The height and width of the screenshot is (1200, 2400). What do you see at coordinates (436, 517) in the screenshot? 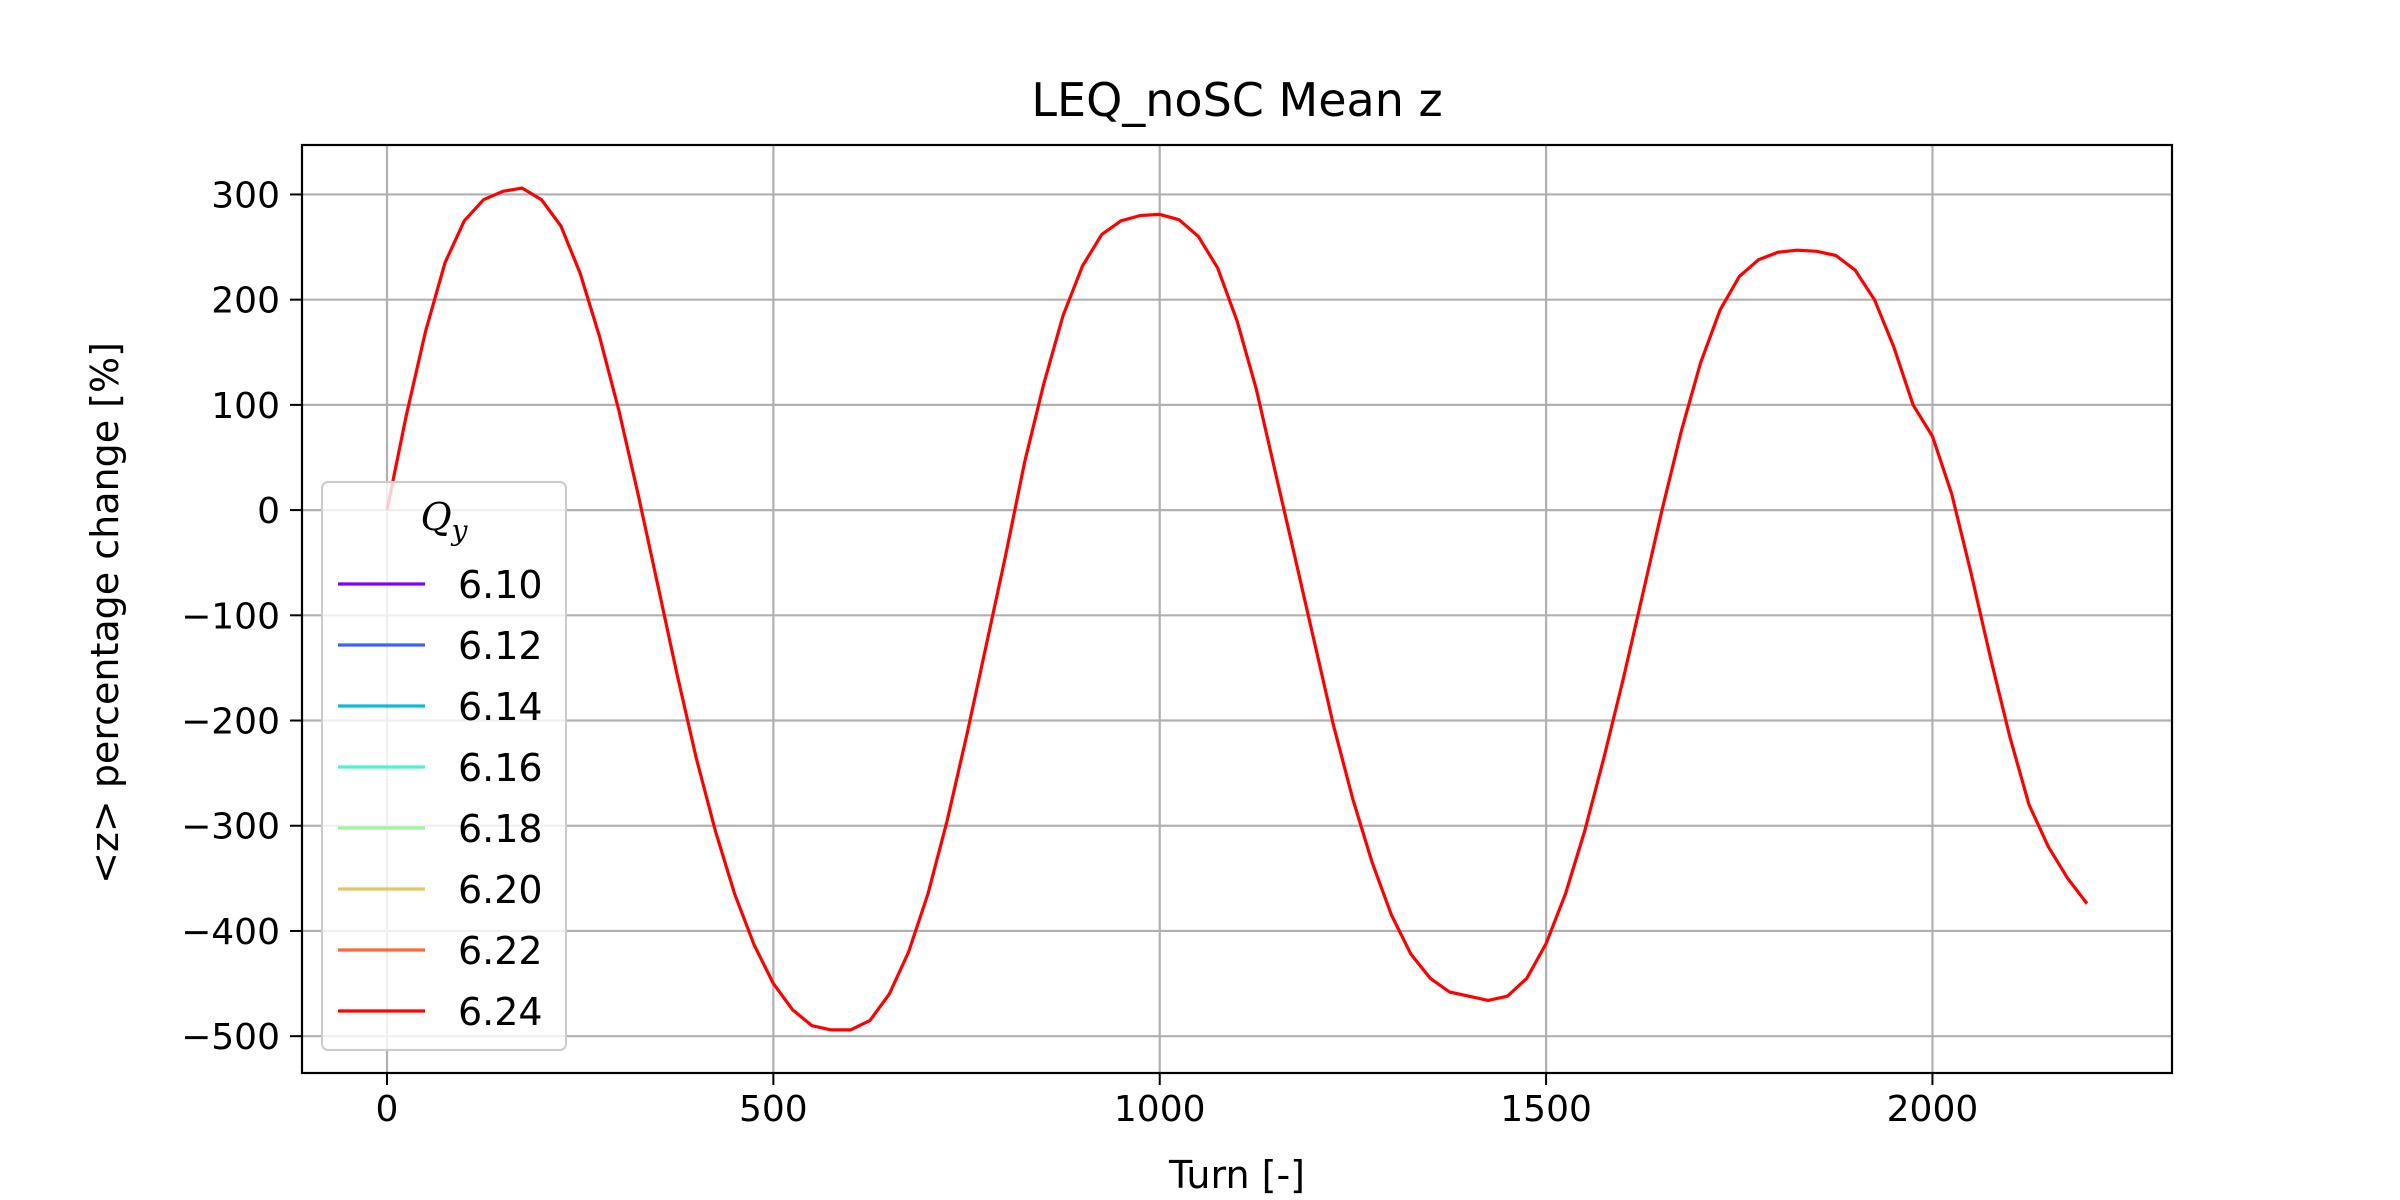
I see `legend-title-base: Q` at bounding box center [436, 517].